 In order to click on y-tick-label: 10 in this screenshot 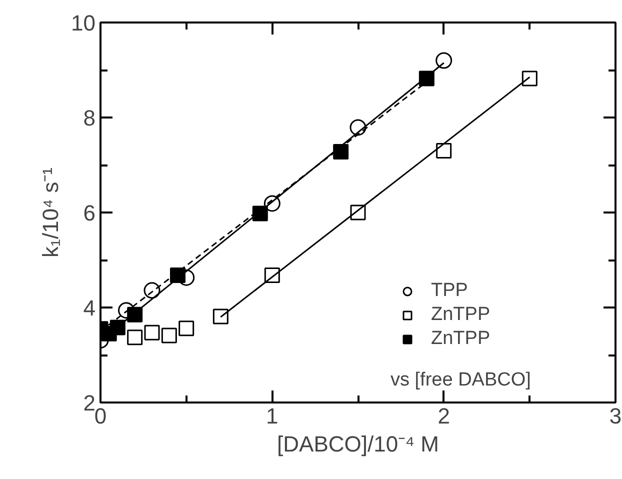, I will do `click(83, 23)`.